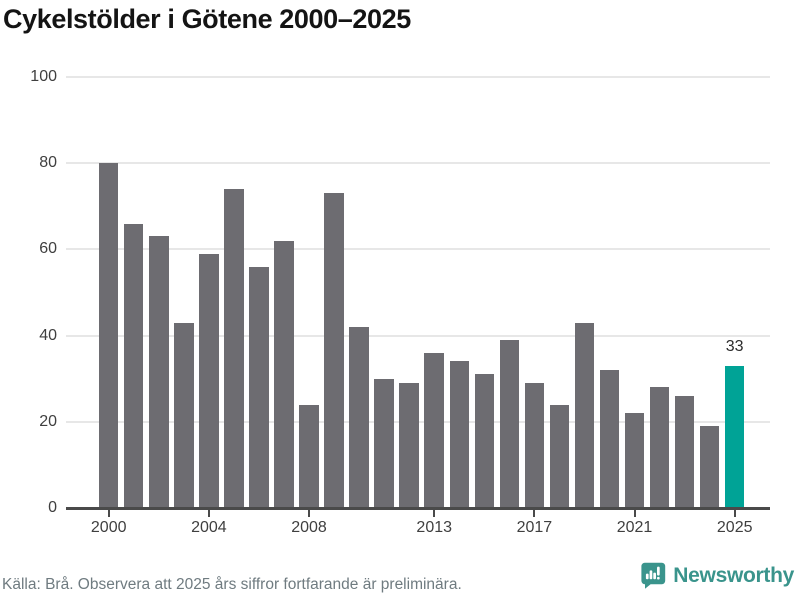 The height and width of the screenshot is (600, 800). What do you see at coordinates (234, 348) in the screenshot?
I see `bar-2005` at bounding box center [234, 348].